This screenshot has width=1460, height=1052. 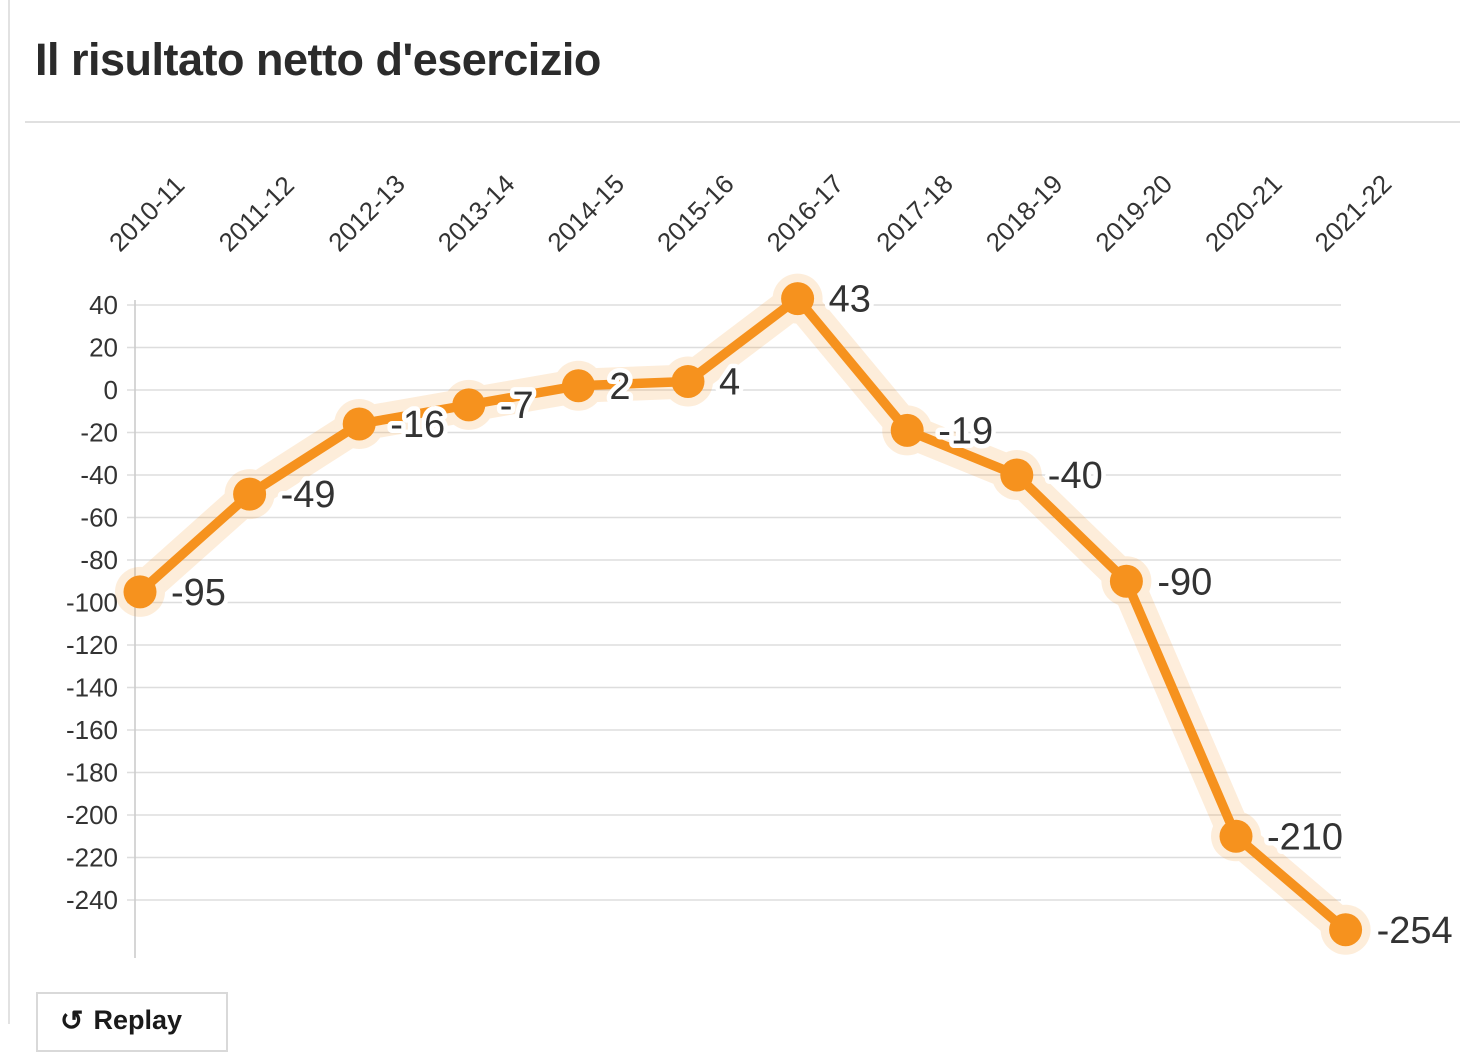 I want to click on x-axis-category-label: 2015-16, so click(x=695, y=213).